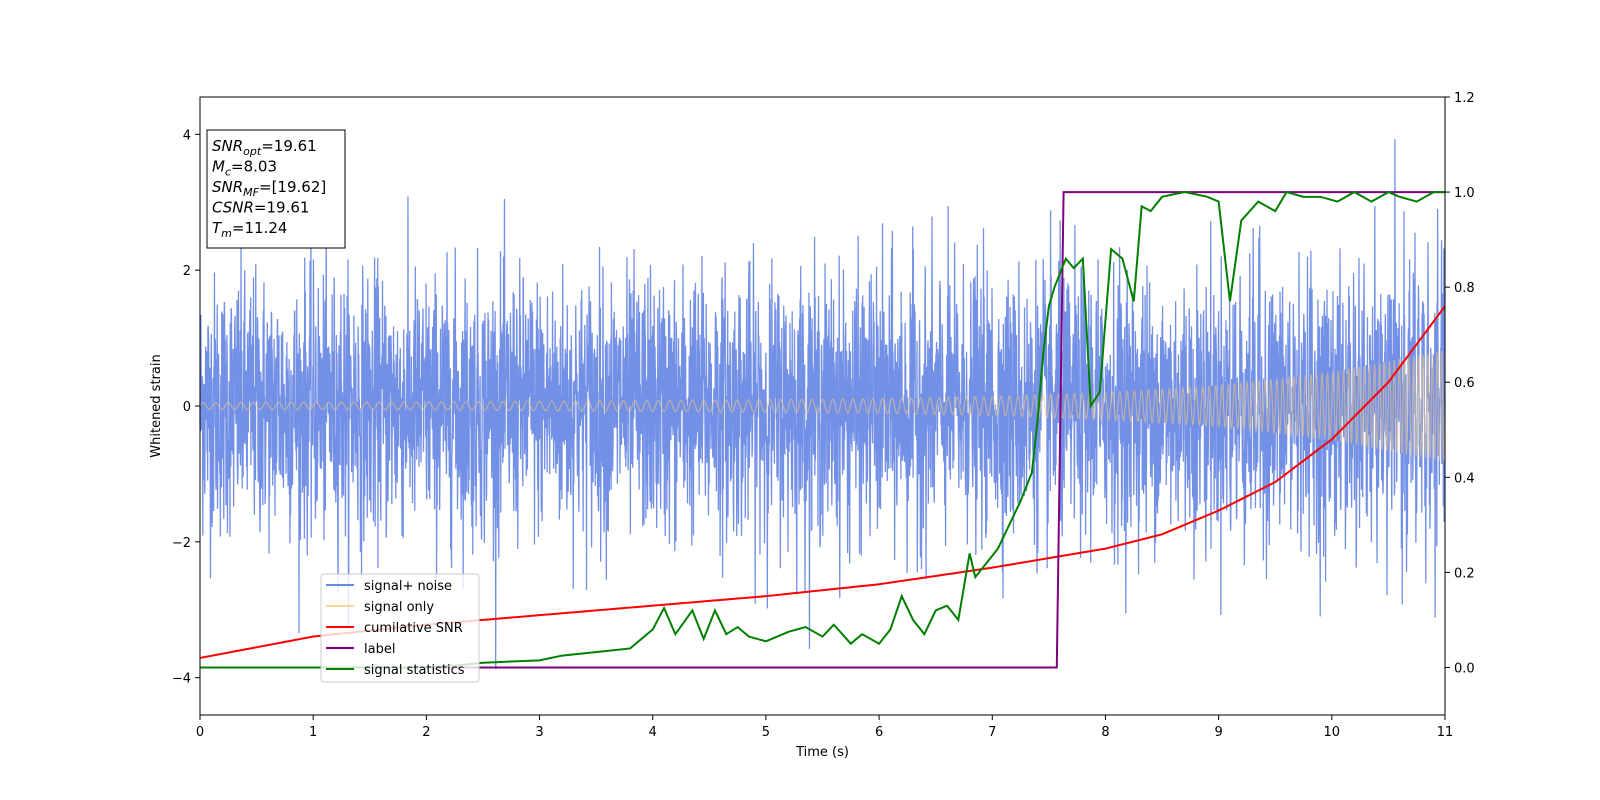 The height and width of the screenshot is (800, 1600). What do you see at coordinates (824, 727) in the screenshot?
I see `x-axis: 0 1 2 3 4 5 6 7 8 9 10 11` at bounding box center [824, 727].